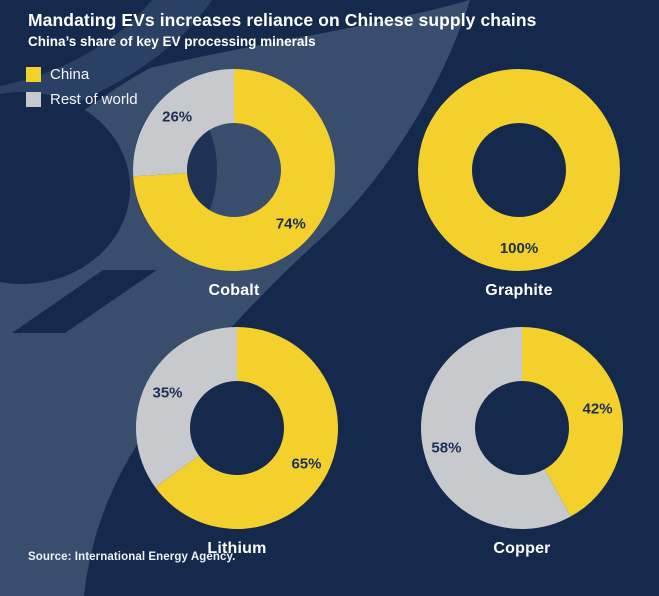 This screenshot has width=659, height=596. I want to click on donut-svg: 74% 26%, so click(234, 170).